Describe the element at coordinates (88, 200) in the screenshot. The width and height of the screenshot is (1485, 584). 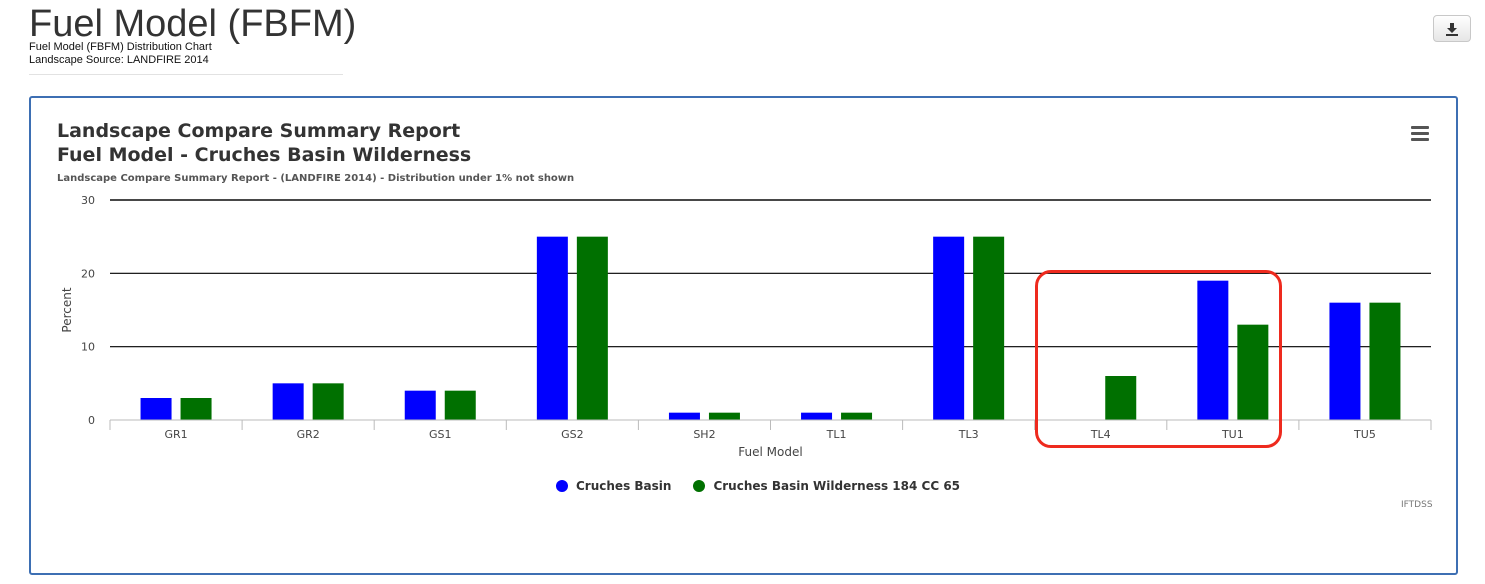
I see `y-tick-label: 30` at that location.